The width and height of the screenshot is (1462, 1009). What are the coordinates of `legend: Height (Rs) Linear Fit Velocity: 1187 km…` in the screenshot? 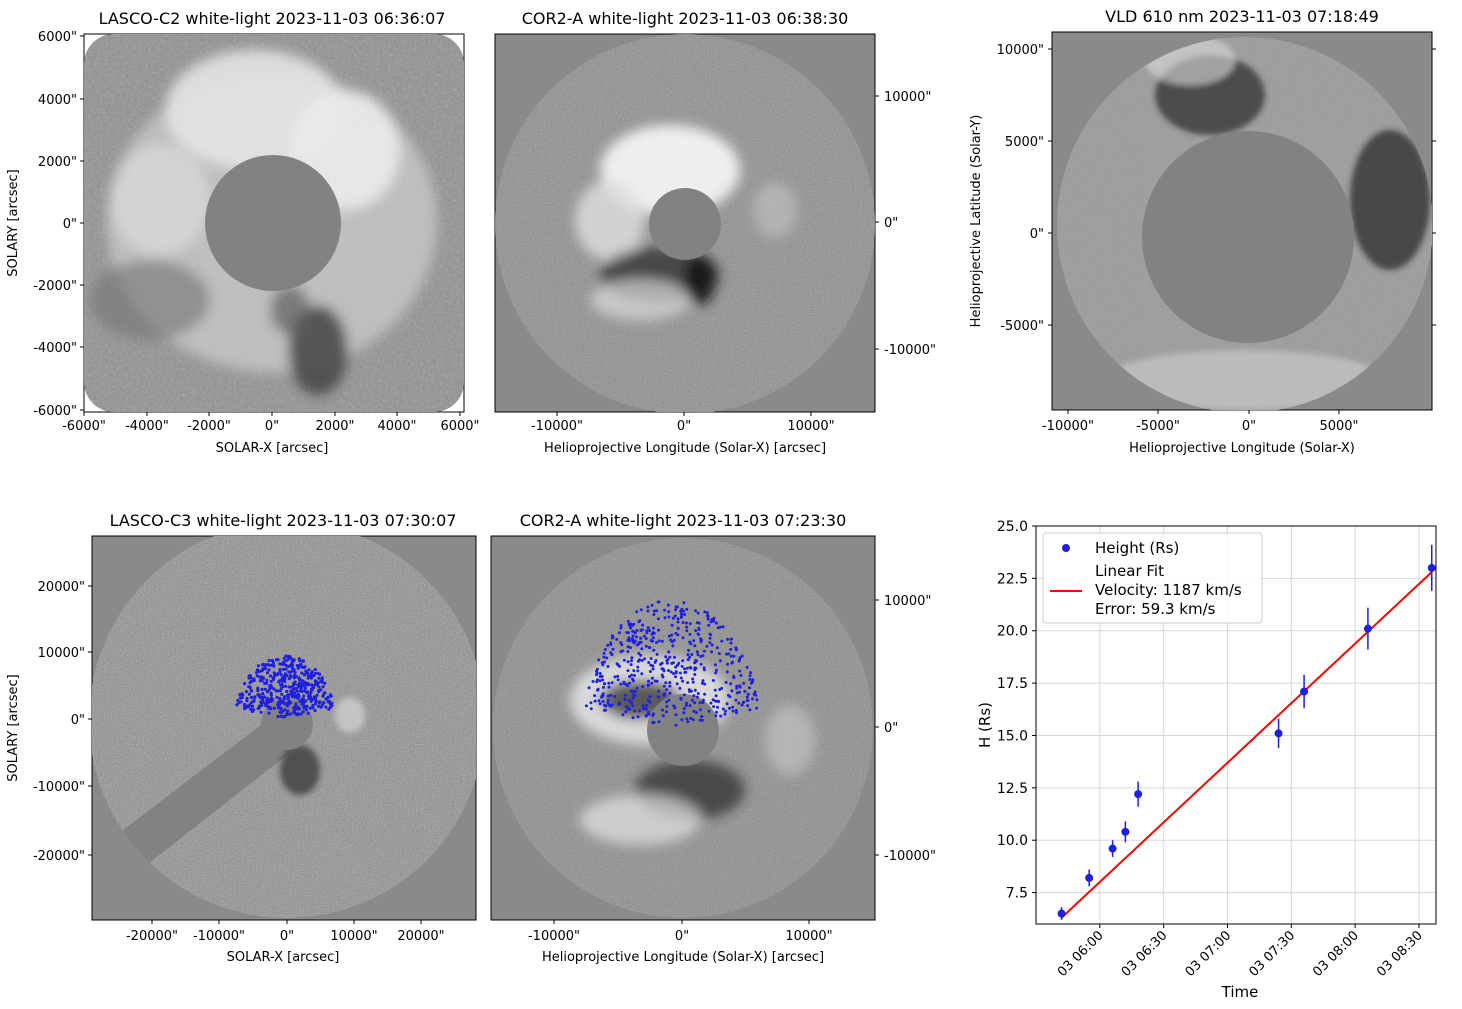 It's located at (1152, 578).